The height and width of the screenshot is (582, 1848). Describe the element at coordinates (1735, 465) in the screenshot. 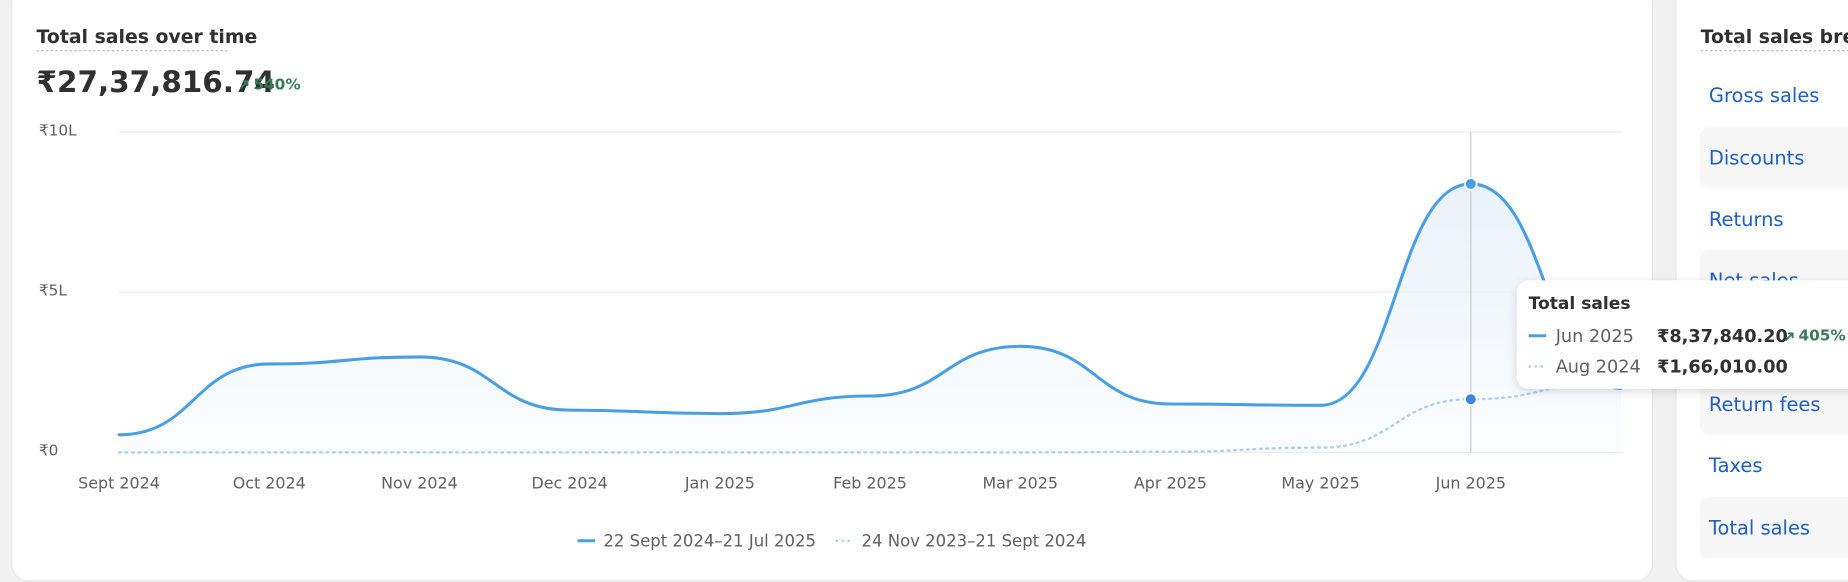

I see `breakdown-link: Taxes` at that location.